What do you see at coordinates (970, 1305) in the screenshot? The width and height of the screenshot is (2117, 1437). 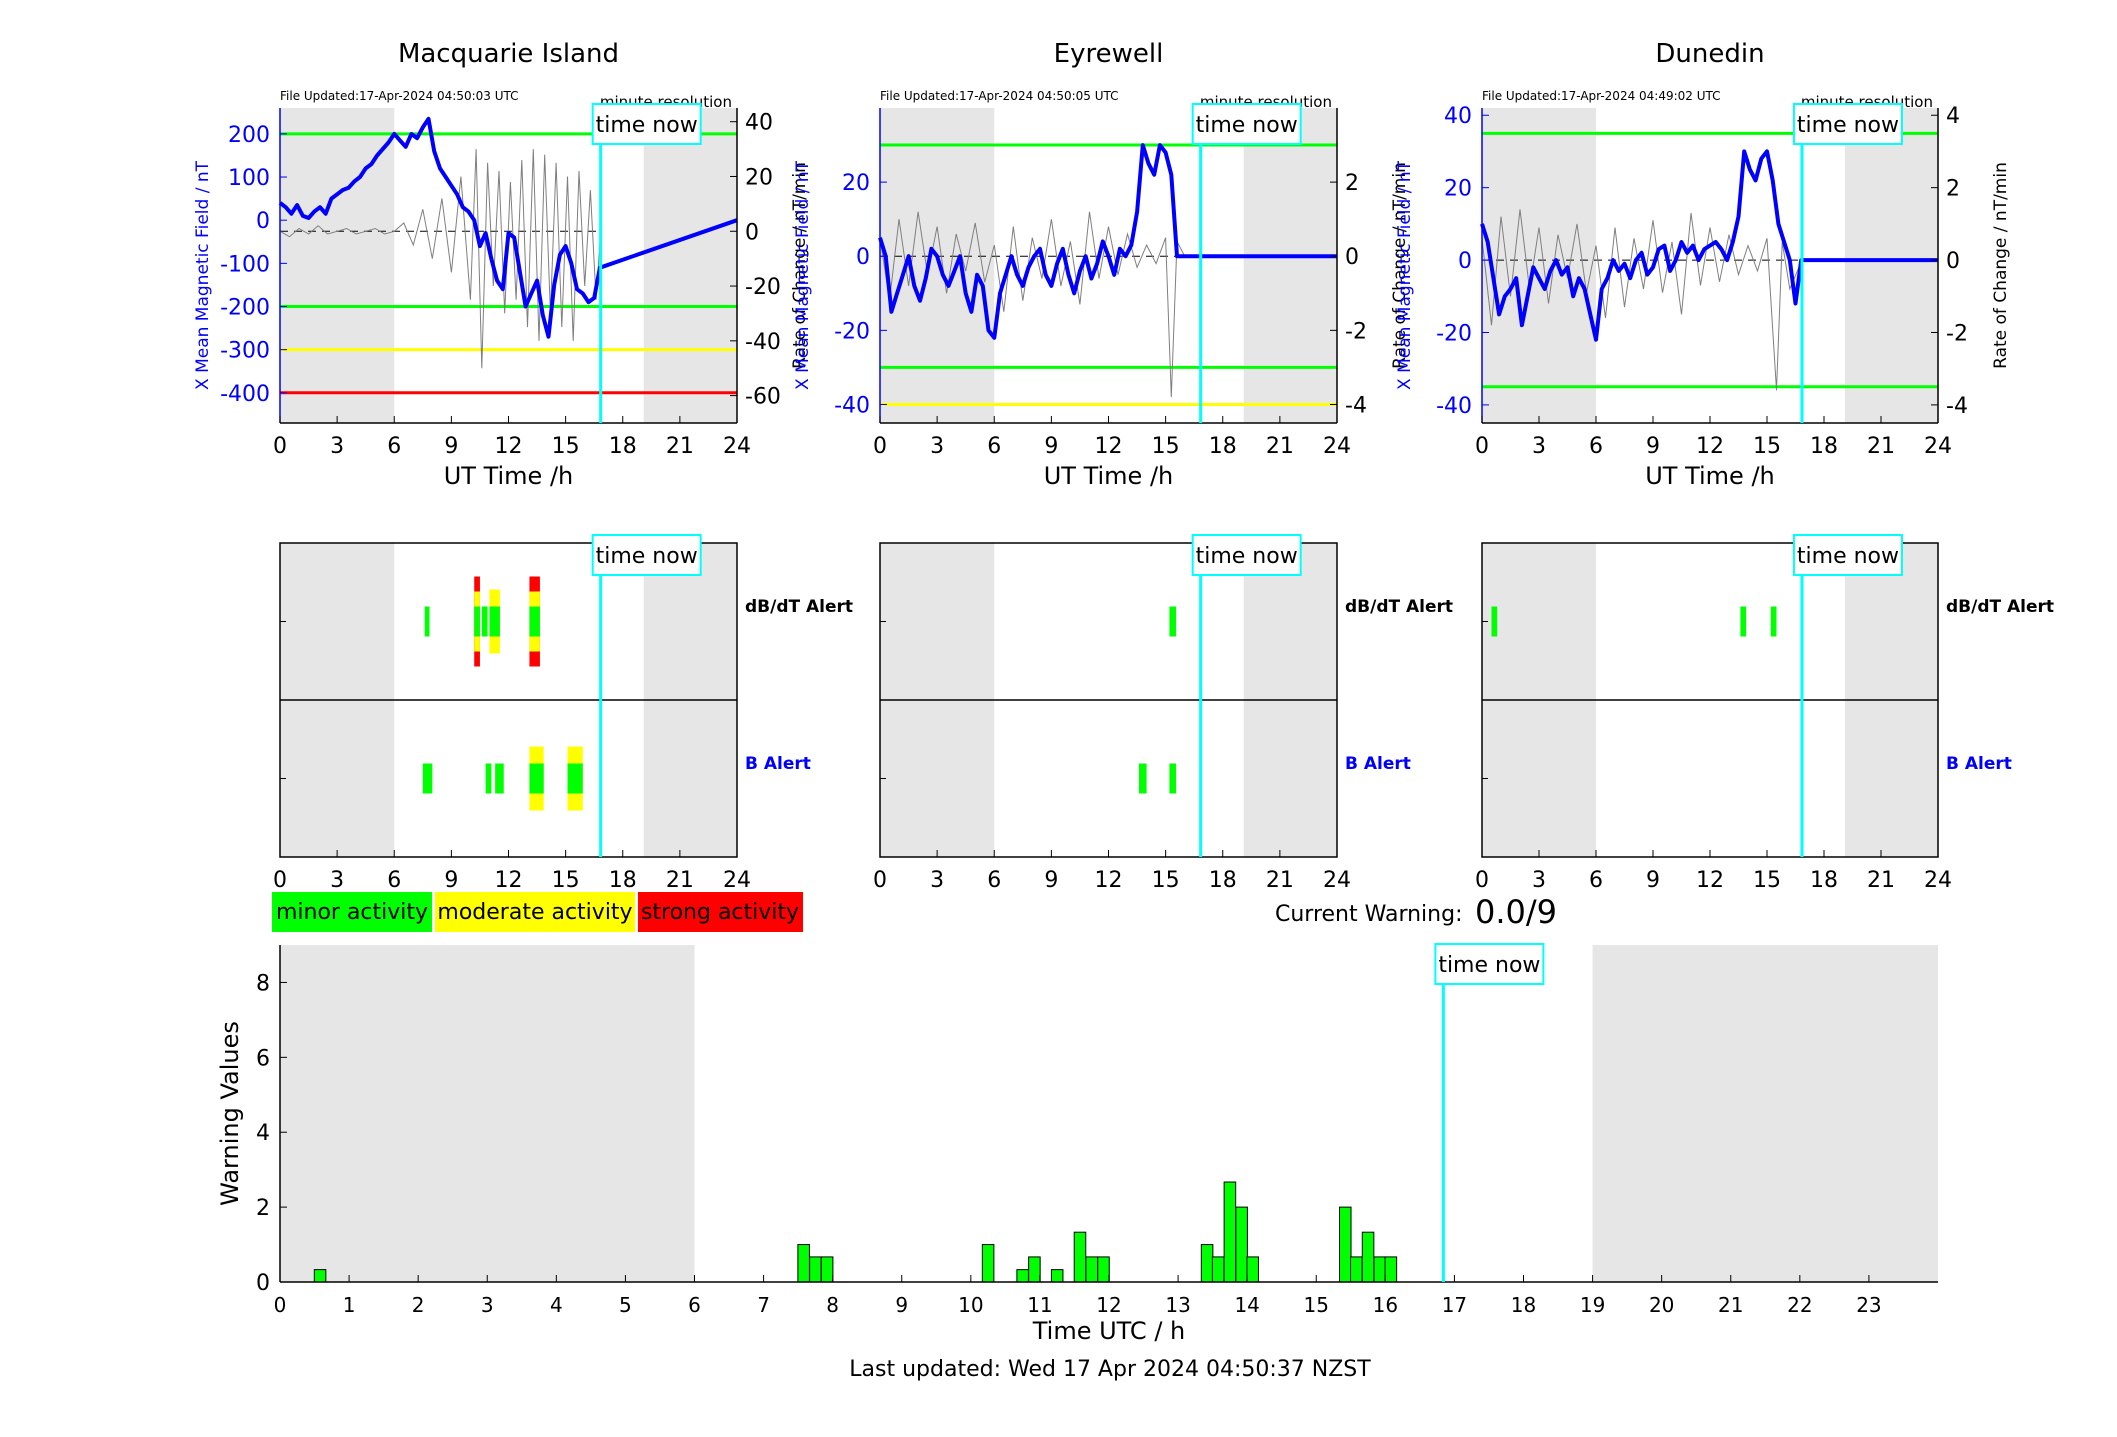 I see `x-tick-label: 10` at bounding box center [970, 1305].